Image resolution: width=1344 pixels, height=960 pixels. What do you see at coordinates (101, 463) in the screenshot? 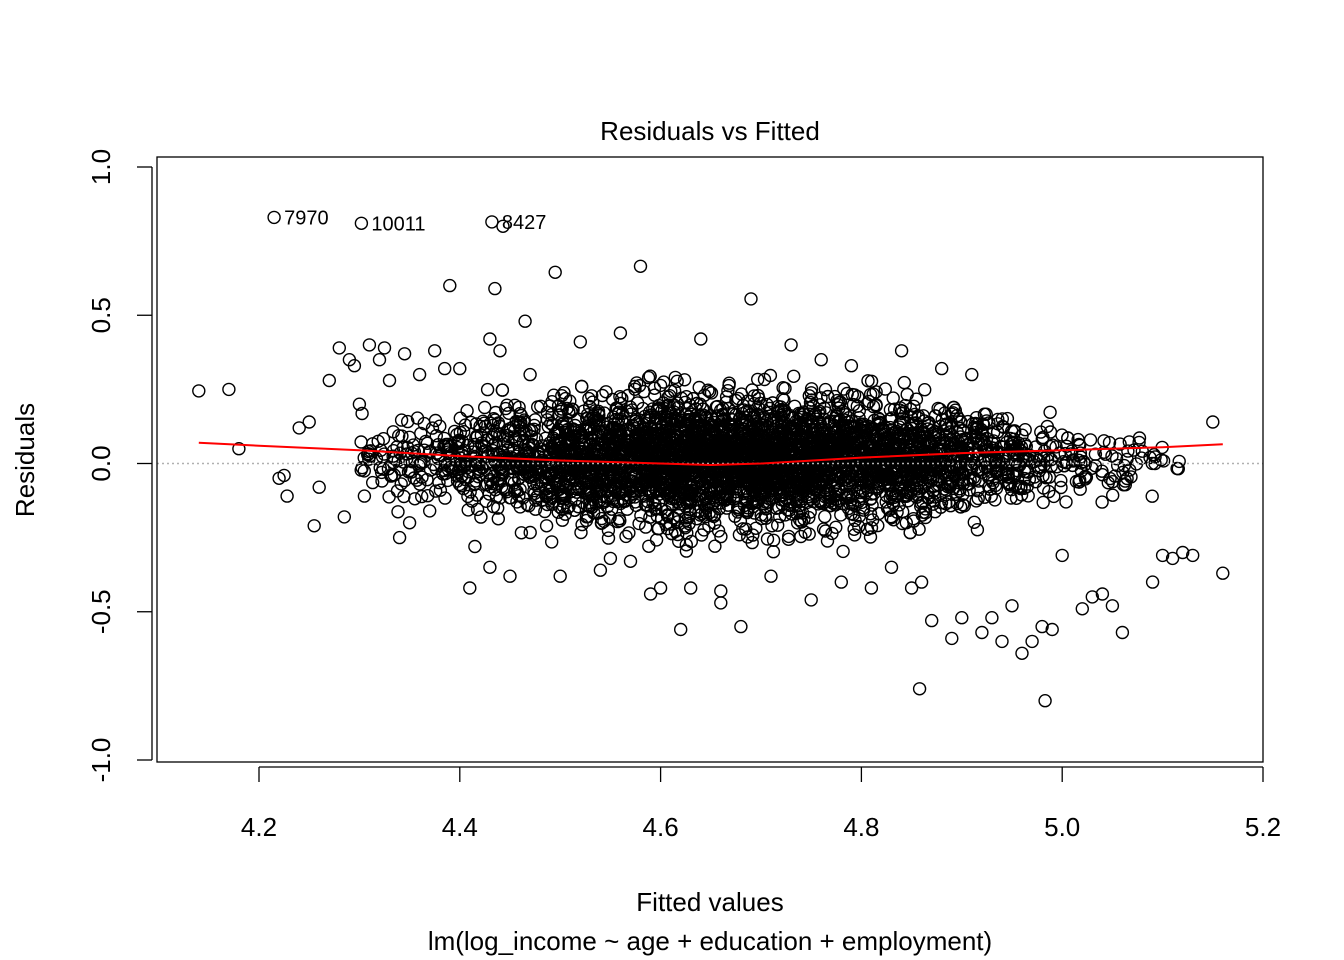
I see `y-tick-label: 0.0` at bounding box center [101, 463].